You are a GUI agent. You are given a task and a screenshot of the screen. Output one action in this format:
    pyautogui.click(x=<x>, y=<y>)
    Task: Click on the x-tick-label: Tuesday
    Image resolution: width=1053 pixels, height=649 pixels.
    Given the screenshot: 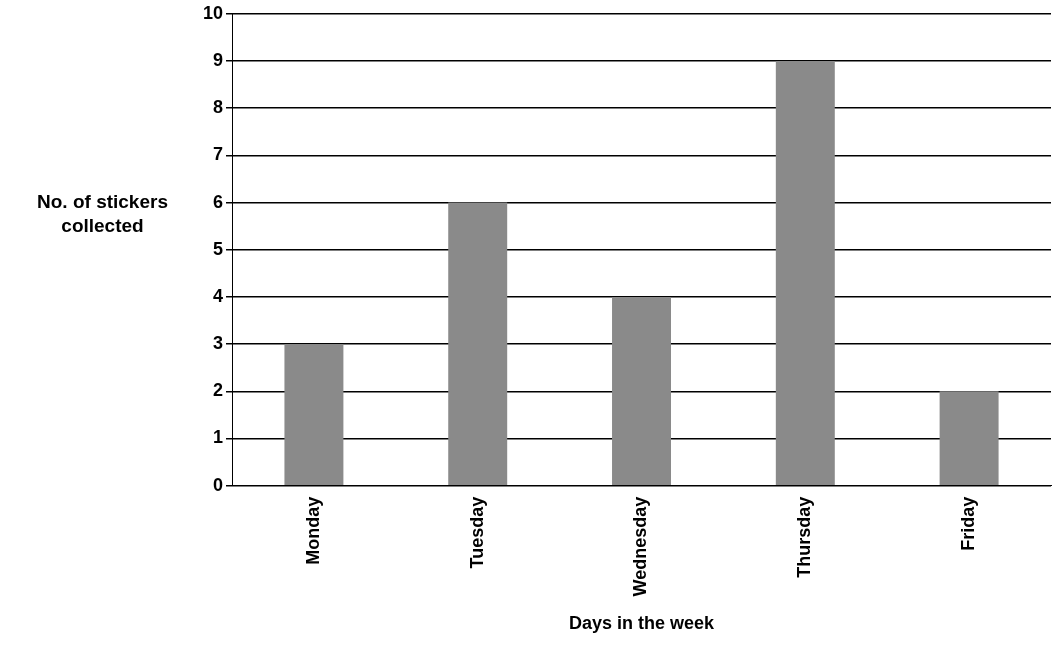 What is the action you would take?
    pyautogui.click(x=476, y=532)
    